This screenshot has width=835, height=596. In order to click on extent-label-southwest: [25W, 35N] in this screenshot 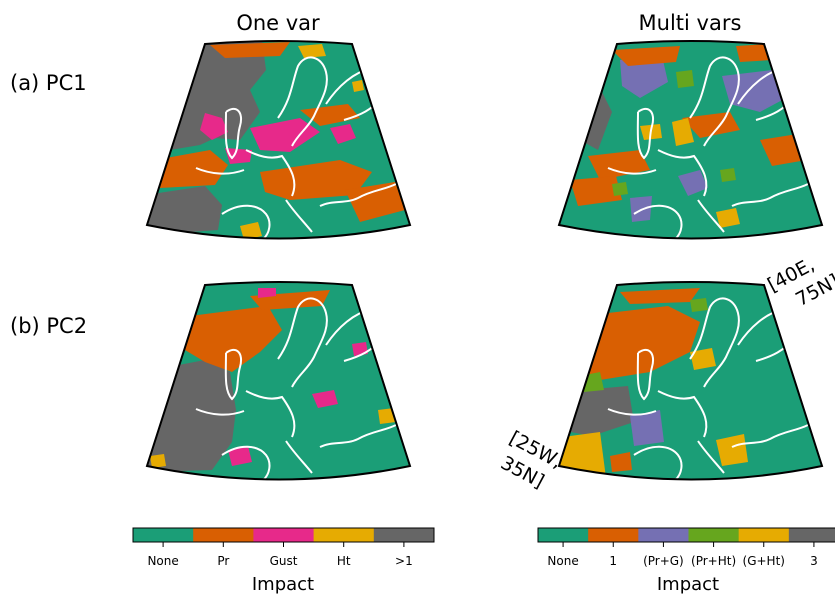, I will do `click(531, 460)`.